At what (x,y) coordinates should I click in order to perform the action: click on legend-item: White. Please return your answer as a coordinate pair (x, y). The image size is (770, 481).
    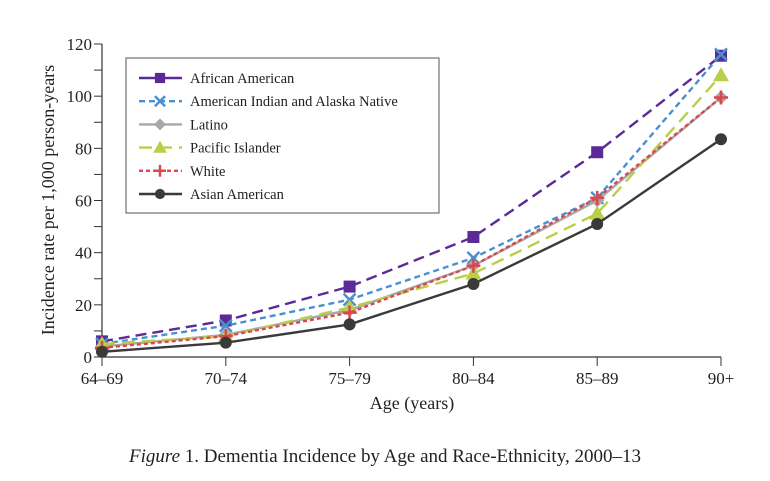
    Looking at the image, I should click on (182, 172).